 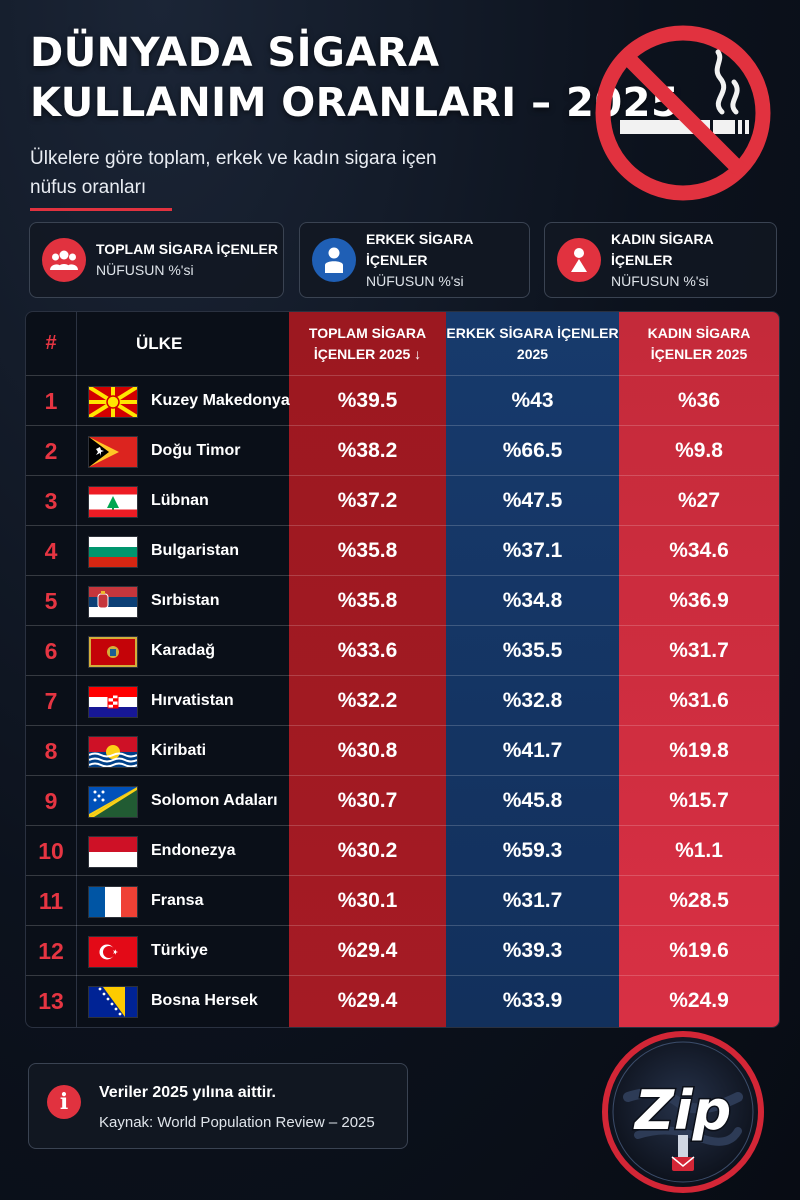 I want to click on row-male-value: %41.7, so click(x=532, y=750).